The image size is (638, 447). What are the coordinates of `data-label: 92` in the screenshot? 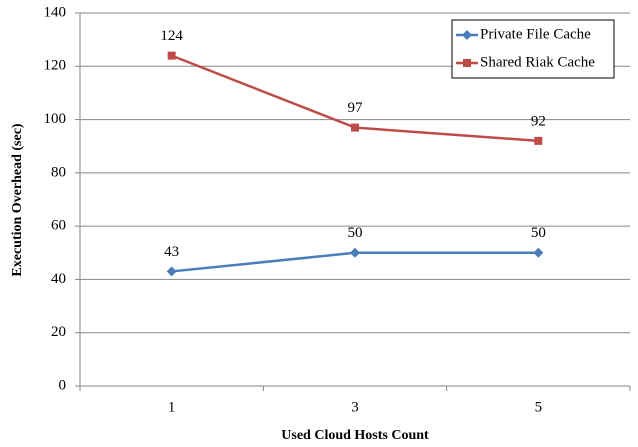 It's located at (538, 121).